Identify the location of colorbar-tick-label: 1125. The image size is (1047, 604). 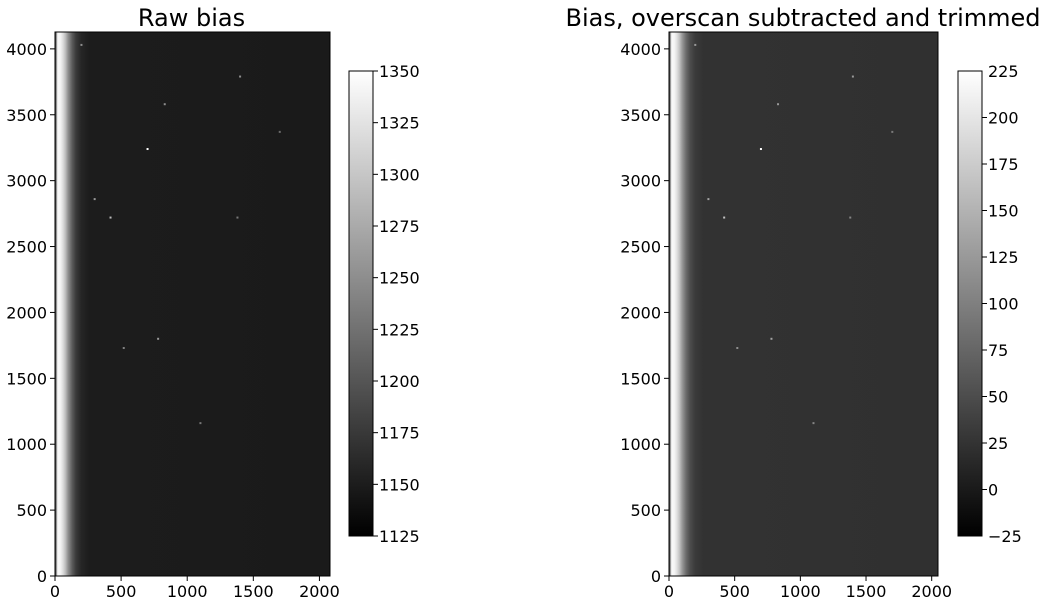
(399, 536).